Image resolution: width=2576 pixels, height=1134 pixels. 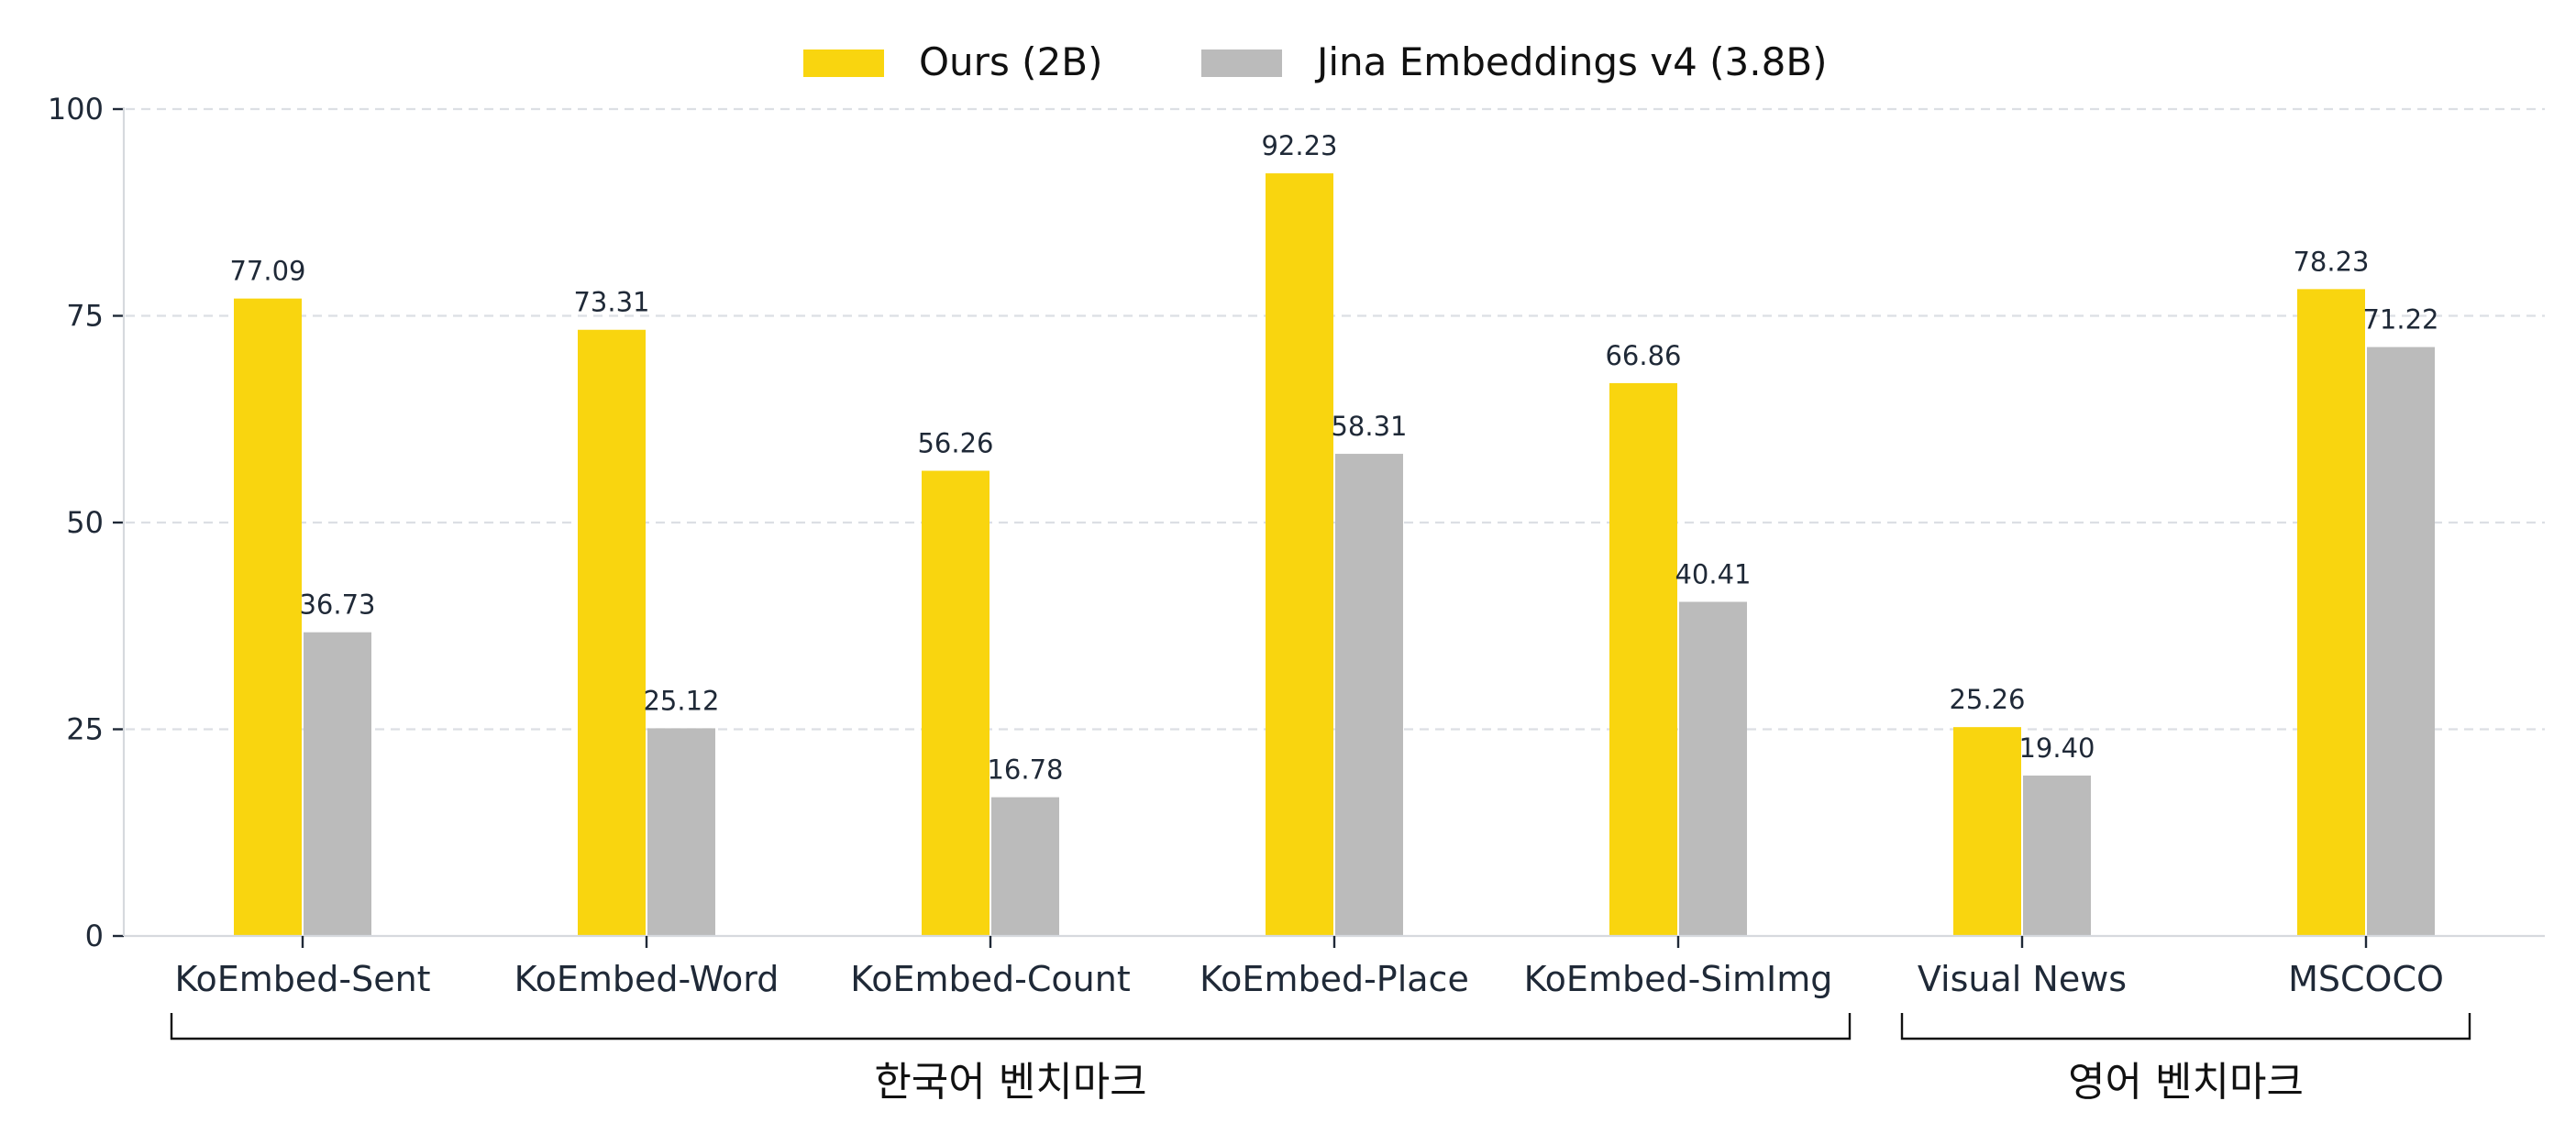 What do you see at coordinates (1713, 574) in the screenshot?
I see `value-label: 40.41` at bounding box center [1713, 574].